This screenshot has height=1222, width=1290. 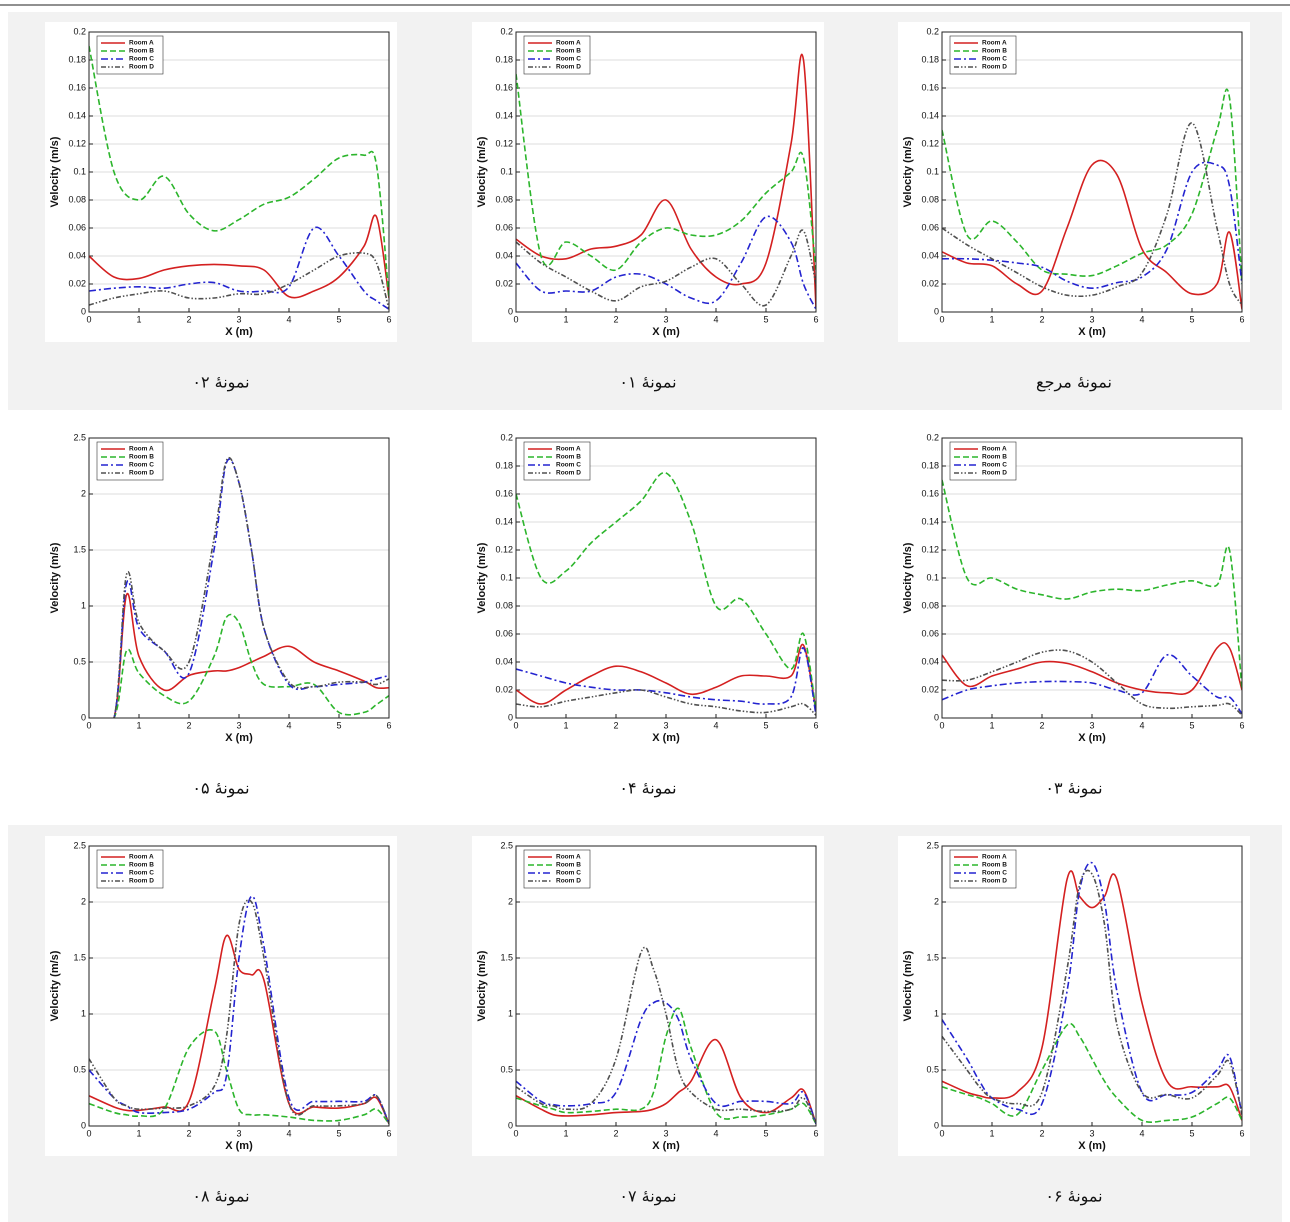 What do you see at coordinates (1073, 788) in the screenshot?
I see `caption: نمونهٔ ۰۳` at bounding box center [1073, 788].